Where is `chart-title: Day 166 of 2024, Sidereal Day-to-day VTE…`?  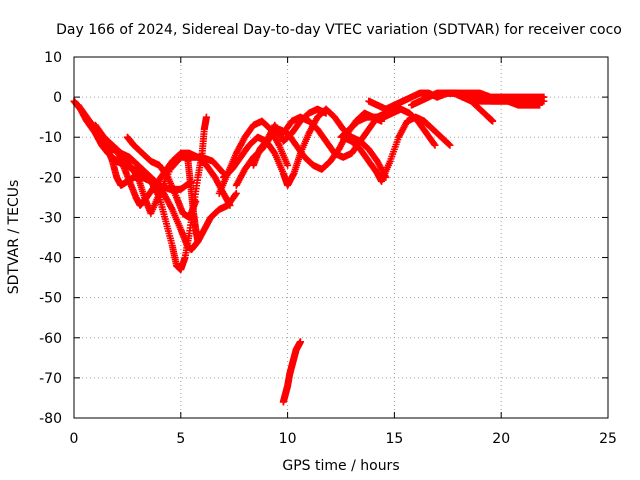
chart-title: Day 166 of 2024, Sidereal Day-to-day VTE… is located at coordinates (339, 30).